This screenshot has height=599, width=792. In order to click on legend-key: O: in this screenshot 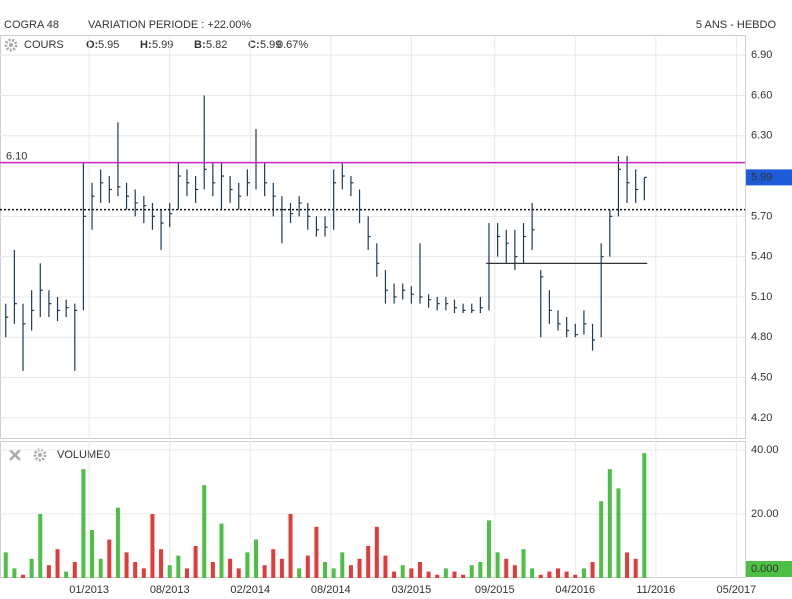, I will do `click(92, 45)`.